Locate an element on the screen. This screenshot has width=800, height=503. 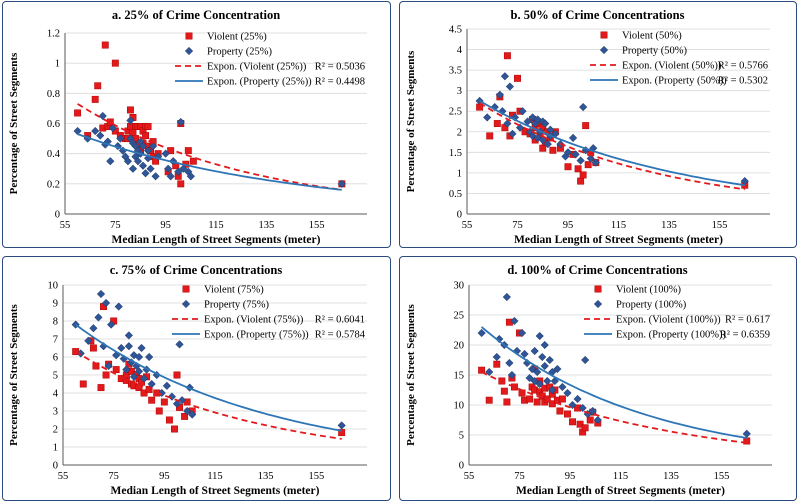
legend-property-label: Property (75%) is located at coordinates (237, 305).